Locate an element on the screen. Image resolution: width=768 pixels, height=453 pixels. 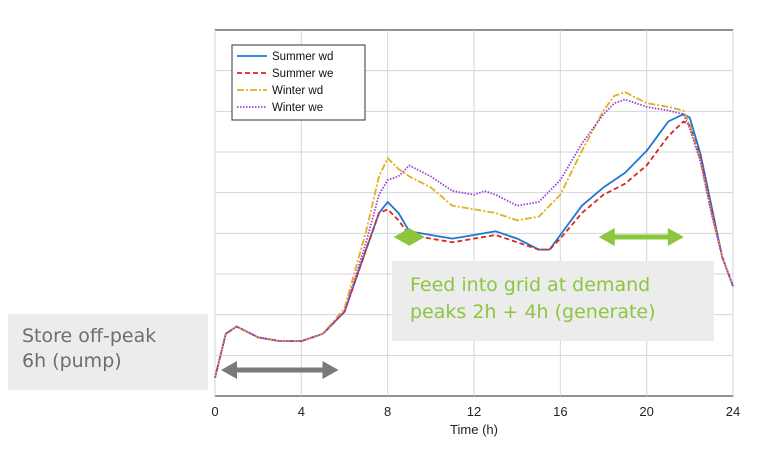
x-tick-label: 16 is located at coordinates (560, 411).